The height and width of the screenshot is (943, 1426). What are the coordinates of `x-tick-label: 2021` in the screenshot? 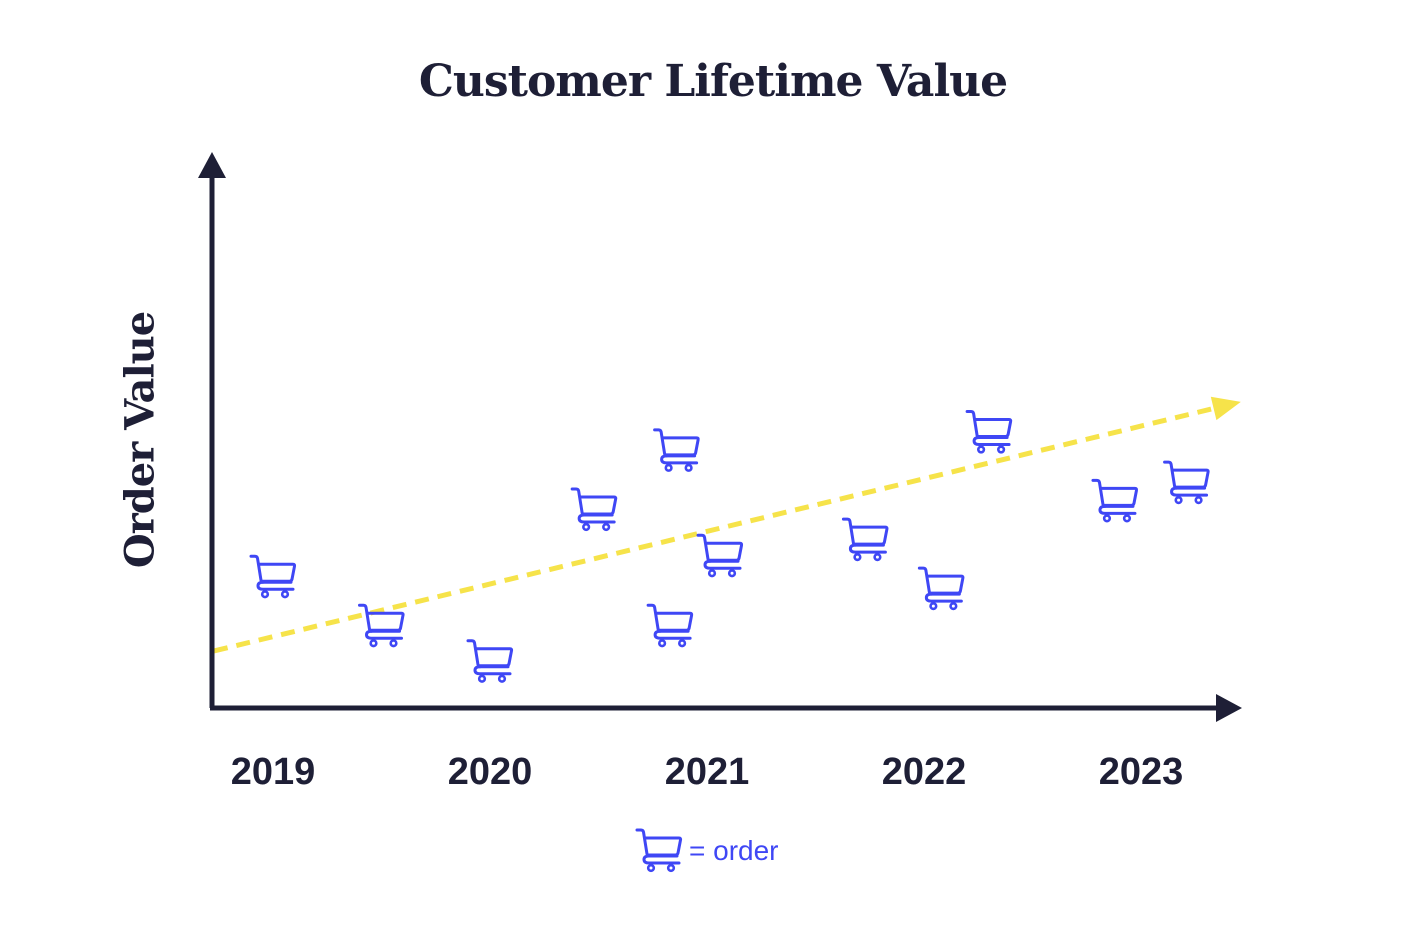 It's located at (707, 772).